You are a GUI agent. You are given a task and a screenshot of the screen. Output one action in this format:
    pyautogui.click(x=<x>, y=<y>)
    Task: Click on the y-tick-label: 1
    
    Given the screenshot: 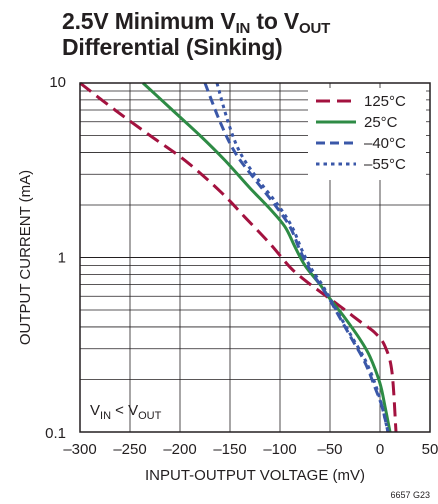 What is the action you would take?
    pyautogui.click(x=62, y=258)
    